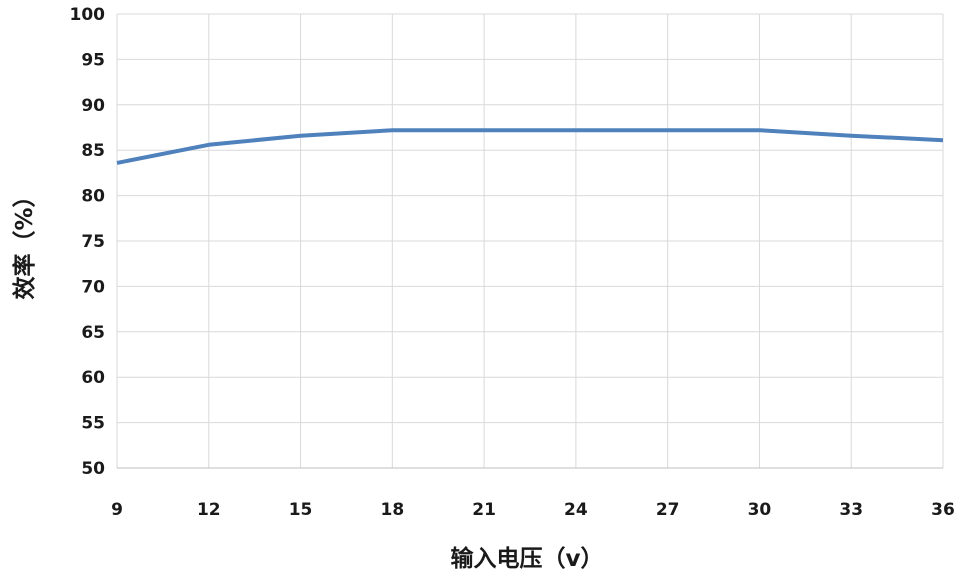 This screenshot has width=962, height=581. Describe the element at coordinates (93, 106) in the screenshot. I see `y-tick-label: 90` at that location.